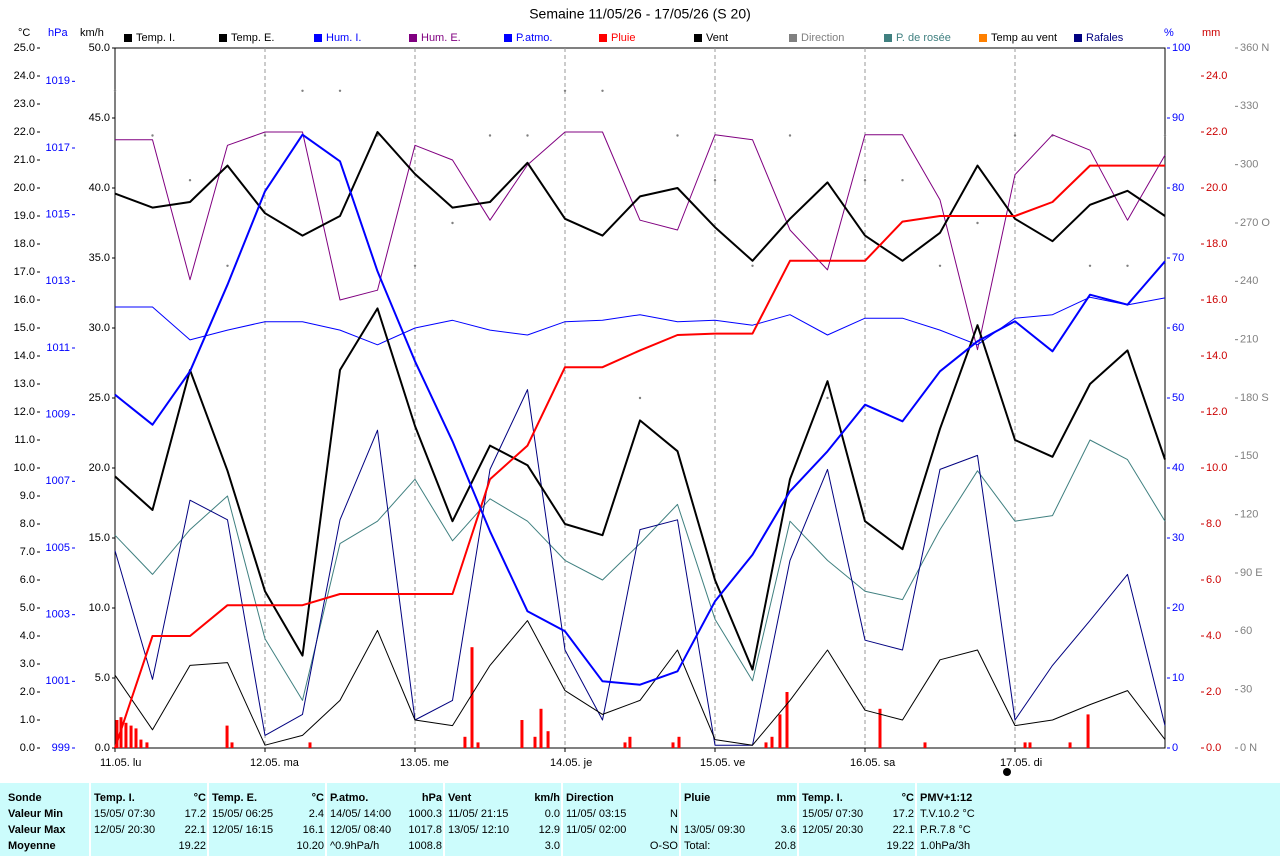 The width and height of the screenshot is (1280, 856). Describe the element at coordinates (343, 38) in the screenshot. I see `legend-label: Hum. I.` at that location.